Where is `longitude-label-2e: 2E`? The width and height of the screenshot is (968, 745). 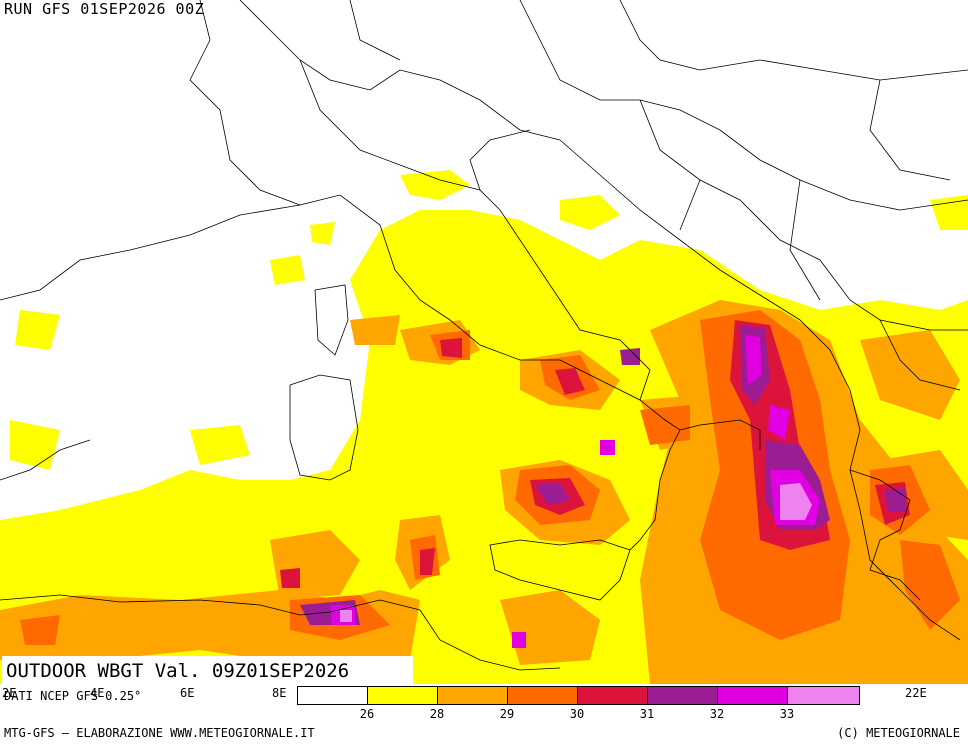 longitude-label-2e: 2E is located at coordinates (9, 693).